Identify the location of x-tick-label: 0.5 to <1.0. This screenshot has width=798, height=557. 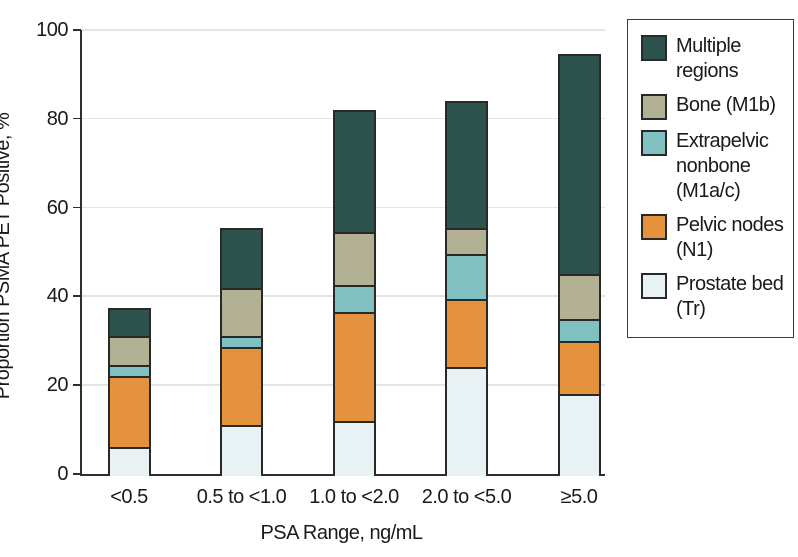
(241, 497).